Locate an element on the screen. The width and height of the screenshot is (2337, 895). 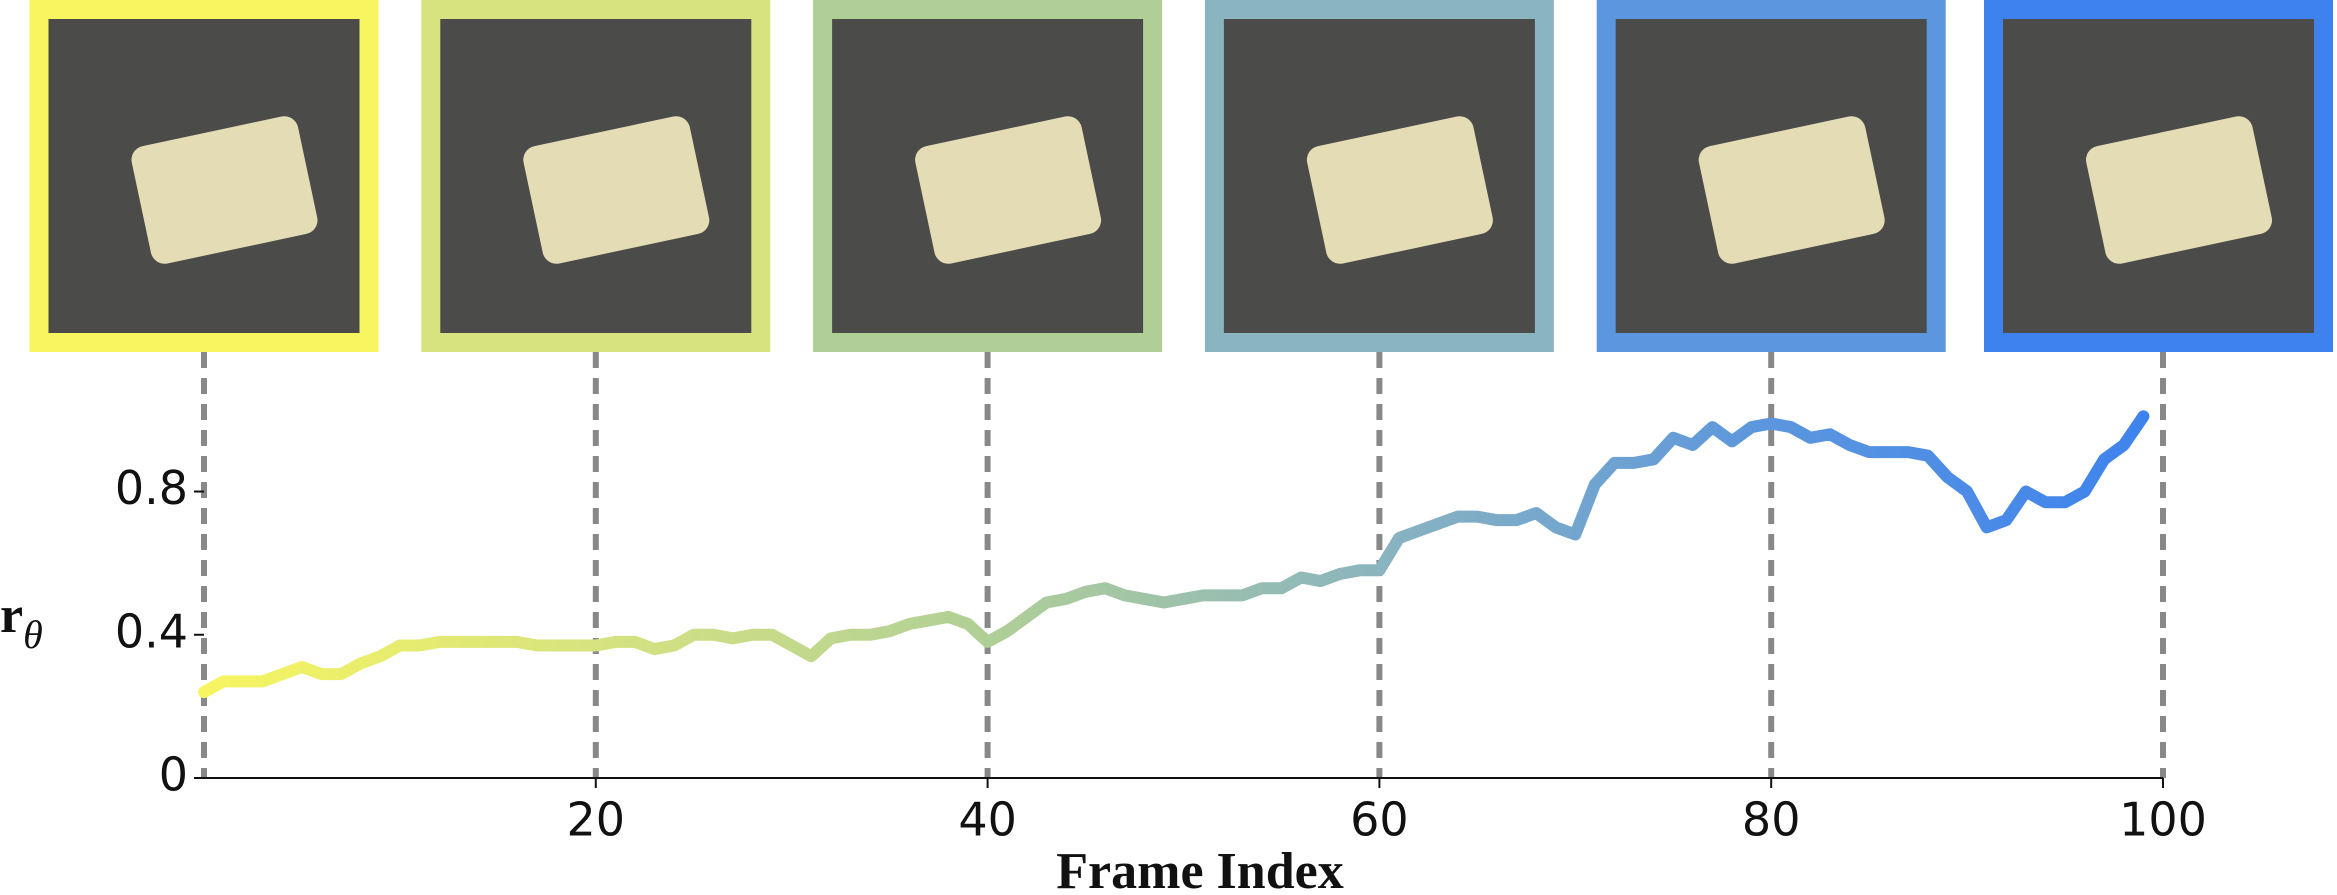
y-tick-label: 0 is located at coordinates (173, 775).